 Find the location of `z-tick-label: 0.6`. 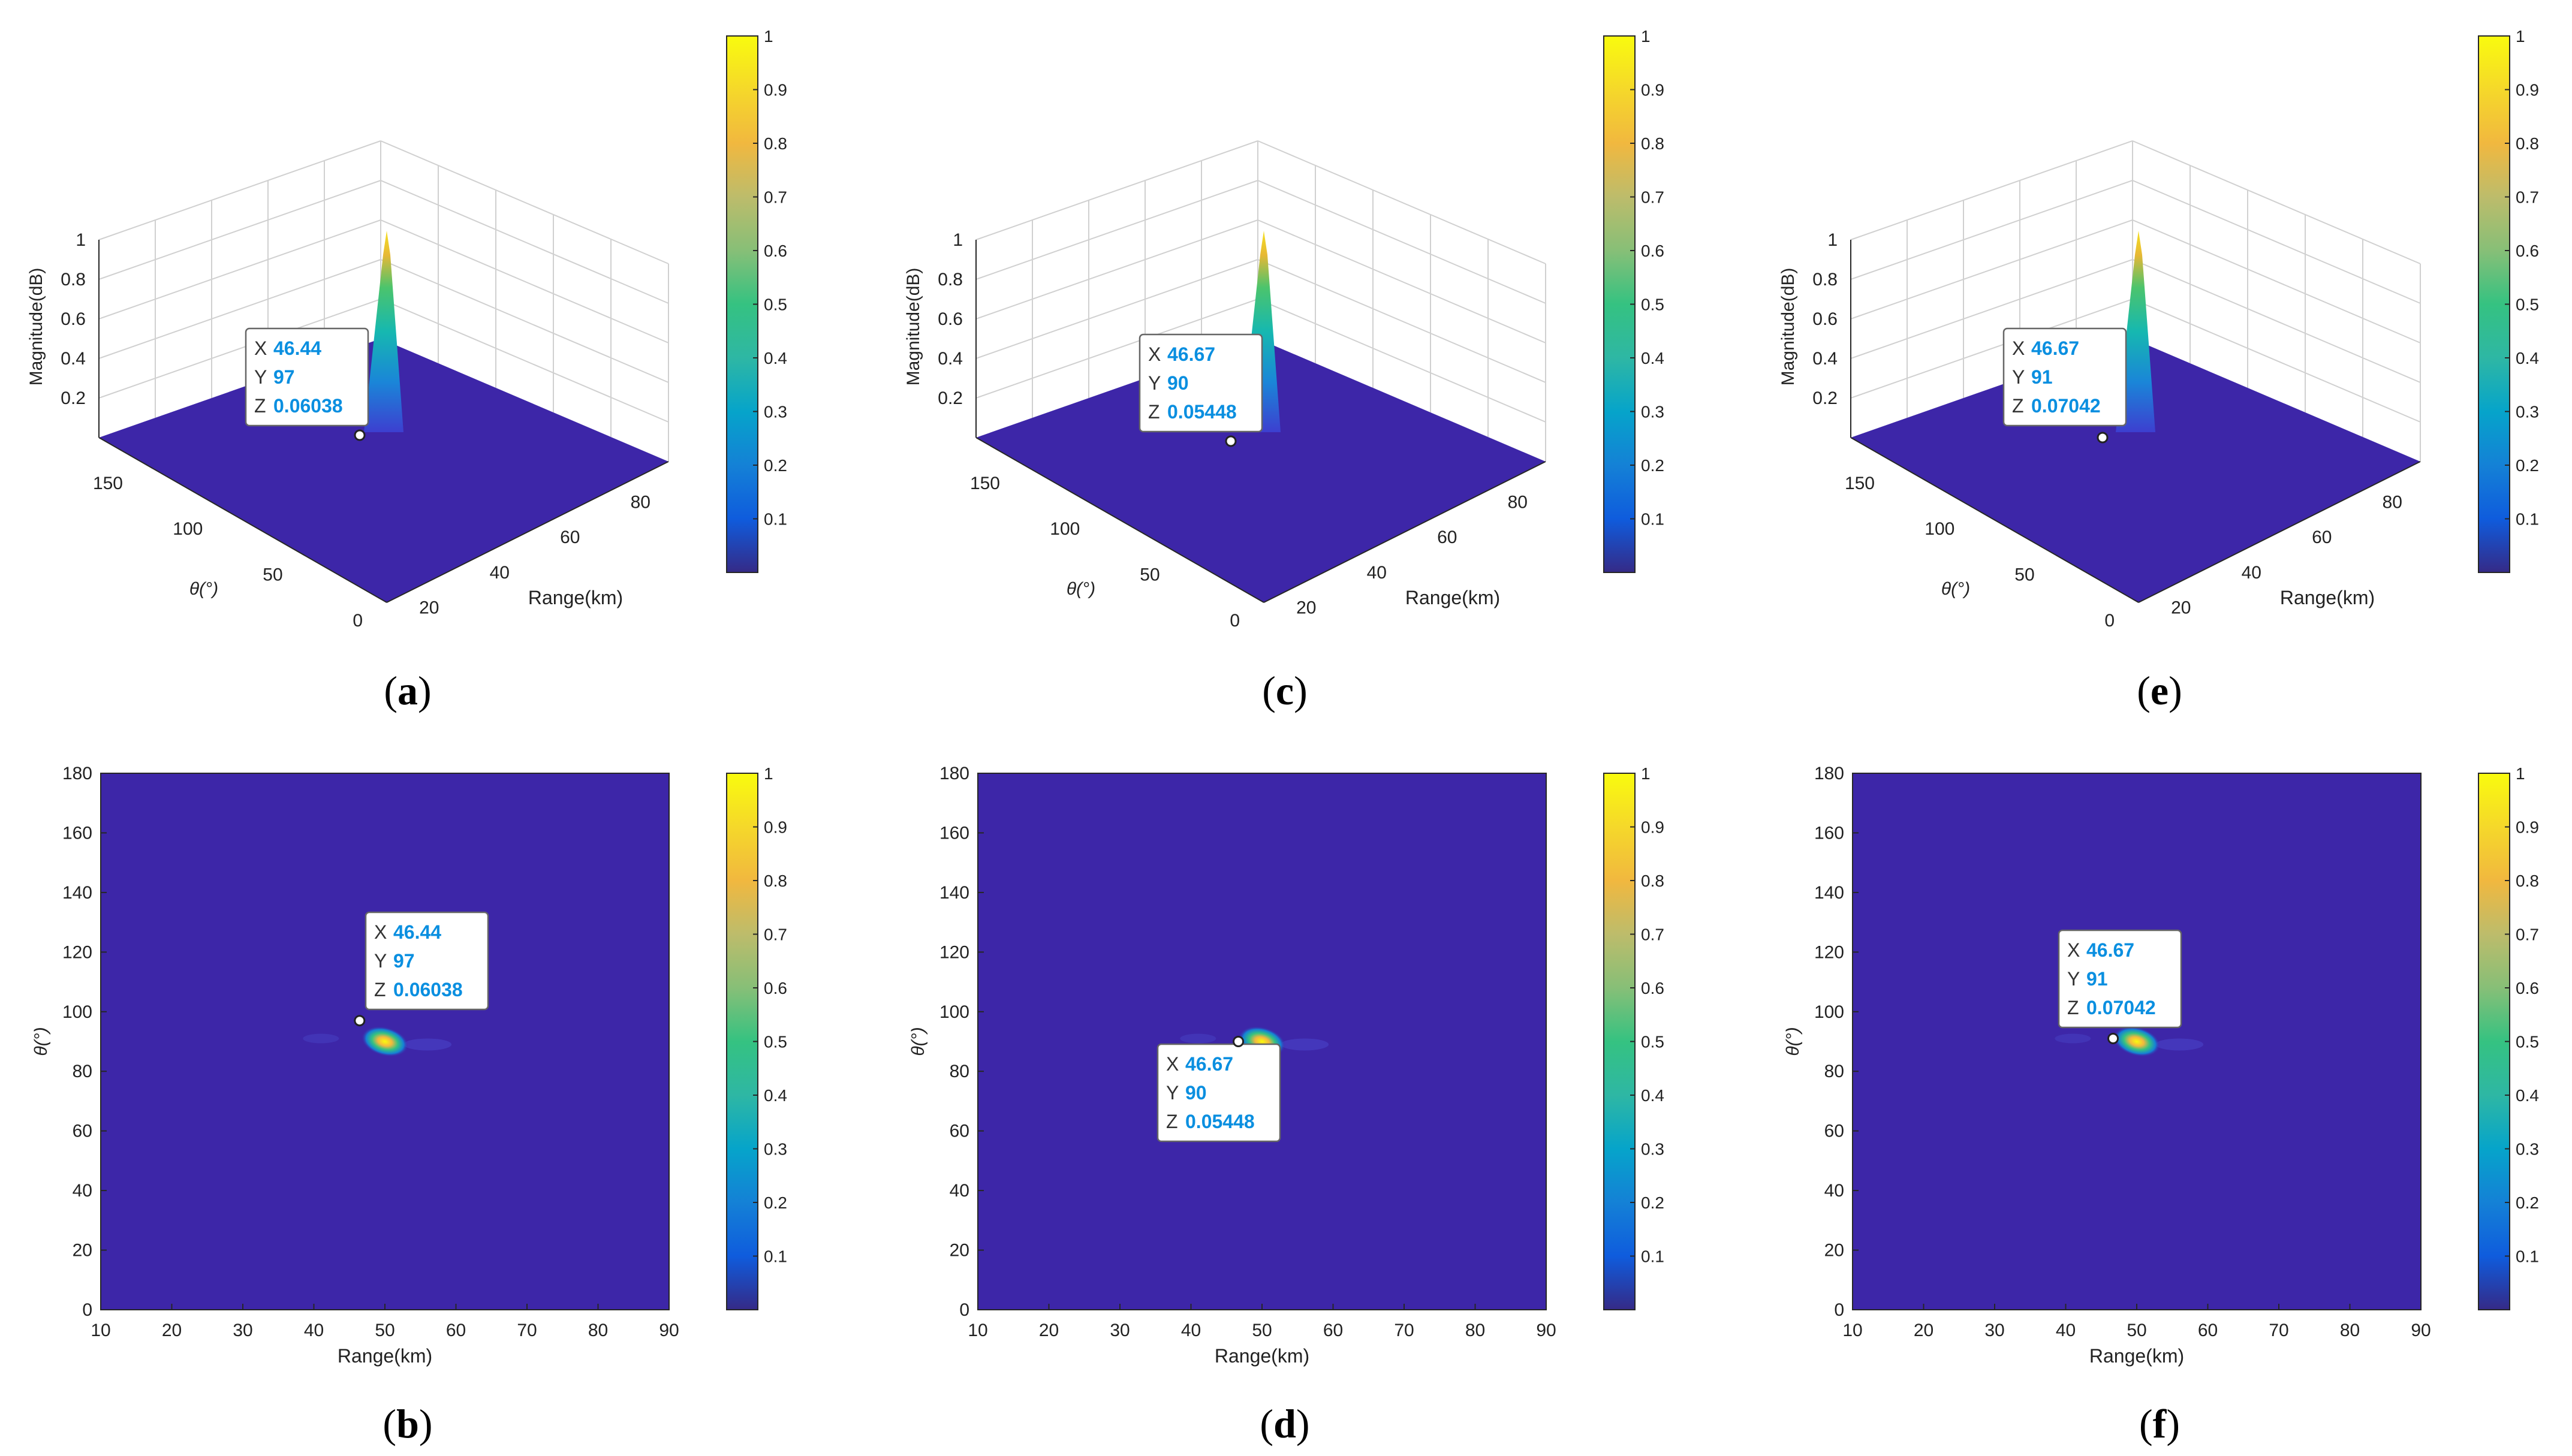

z-tick-label: 0.6 is located at coordinates (73, 319).